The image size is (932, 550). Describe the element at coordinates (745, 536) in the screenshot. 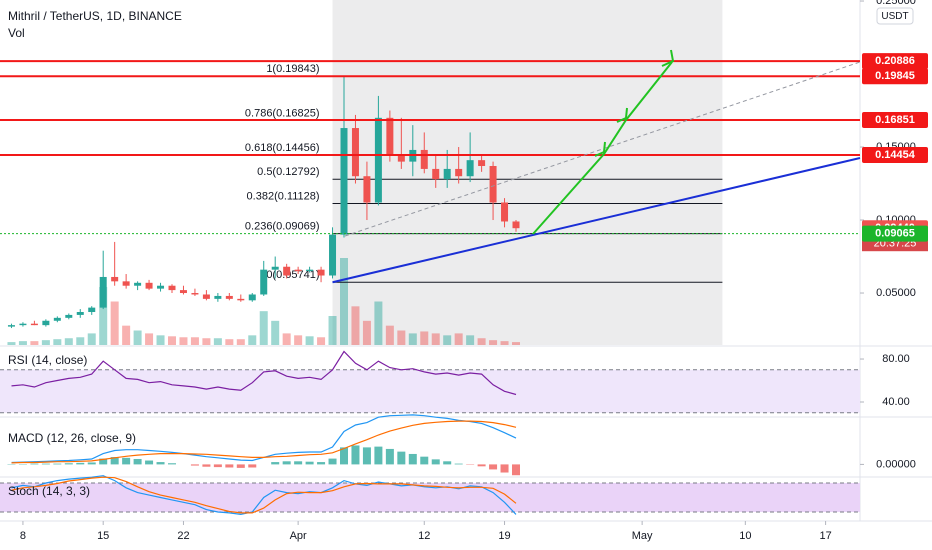

I see `x-tick-label: 10` at that location.